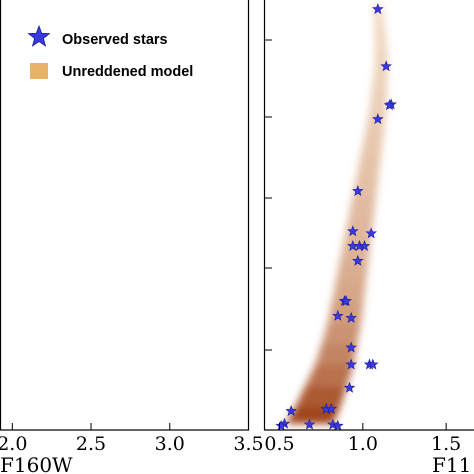  I want to click on right-x-axis-label: F11, so click(451, 463).